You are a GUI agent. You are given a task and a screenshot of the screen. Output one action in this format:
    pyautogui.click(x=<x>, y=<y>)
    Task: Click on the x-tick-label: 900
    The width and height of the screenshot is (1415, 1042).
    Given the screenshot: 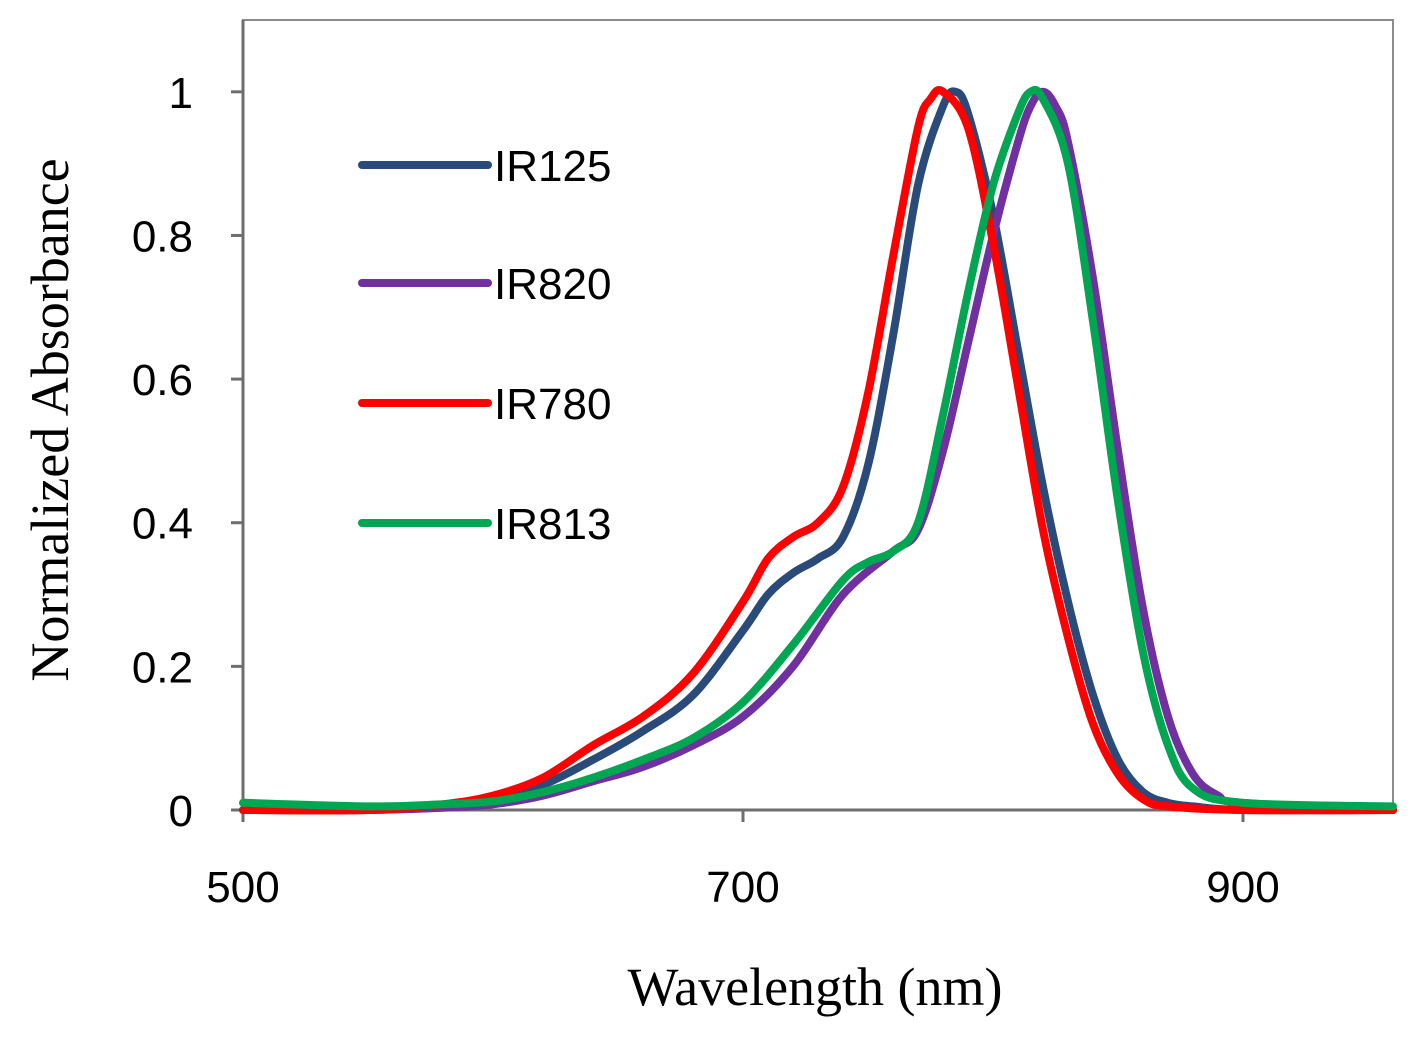 What is the action you would take?
    pyautogui.click(x=1242, y=887)
    